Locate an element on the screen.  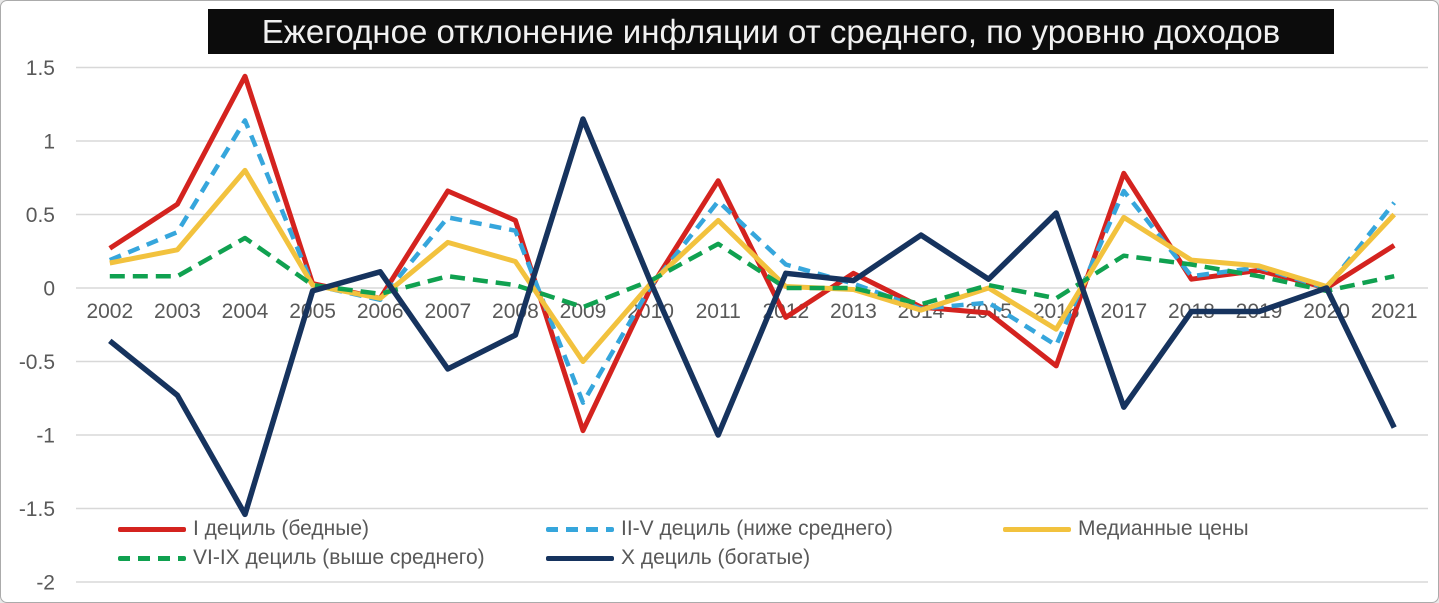
x-tick-label: 2005 is located at coordinates (312, 311).